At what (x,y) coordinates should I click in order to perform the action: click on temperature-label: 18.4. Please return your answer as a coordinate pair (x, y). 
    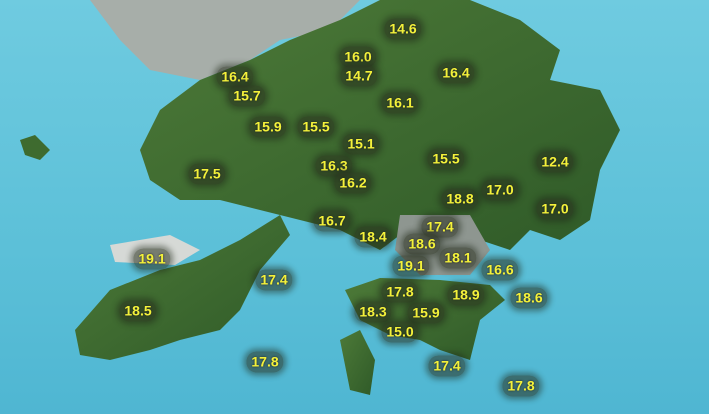
    Looking at the image, I should click on (373, 237).